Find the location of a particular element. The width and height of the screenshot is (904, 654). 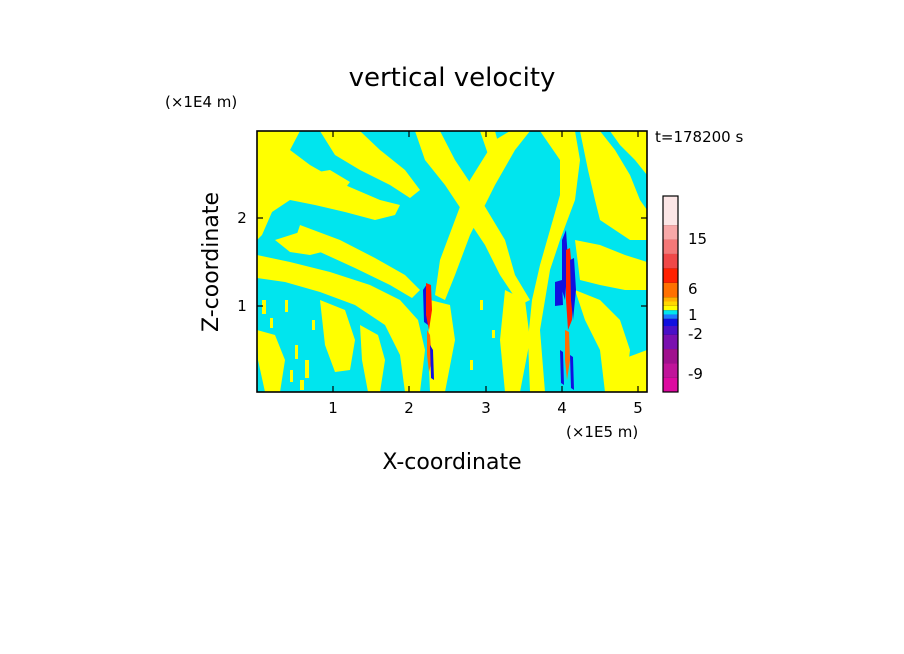

colorbar-label: -2 is located at coordinates (695, 334).